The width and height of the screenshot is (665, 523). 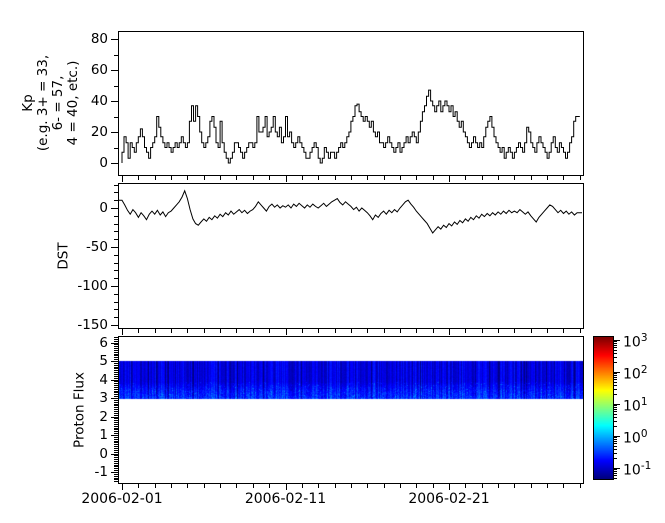 What do you see at coordinates (99, 39) in the screenshot?
I see `kp-y-tick-label: 80` at bounding box center [99, 39].